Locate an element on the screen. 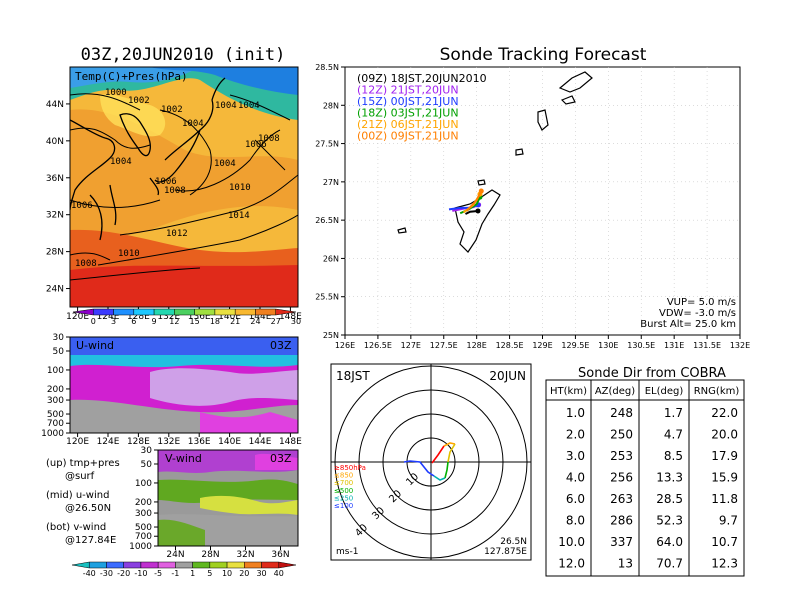 The height and width of the screenshot is (612, 792). table-cell: 52.3 is located at coordinates (669, 520).